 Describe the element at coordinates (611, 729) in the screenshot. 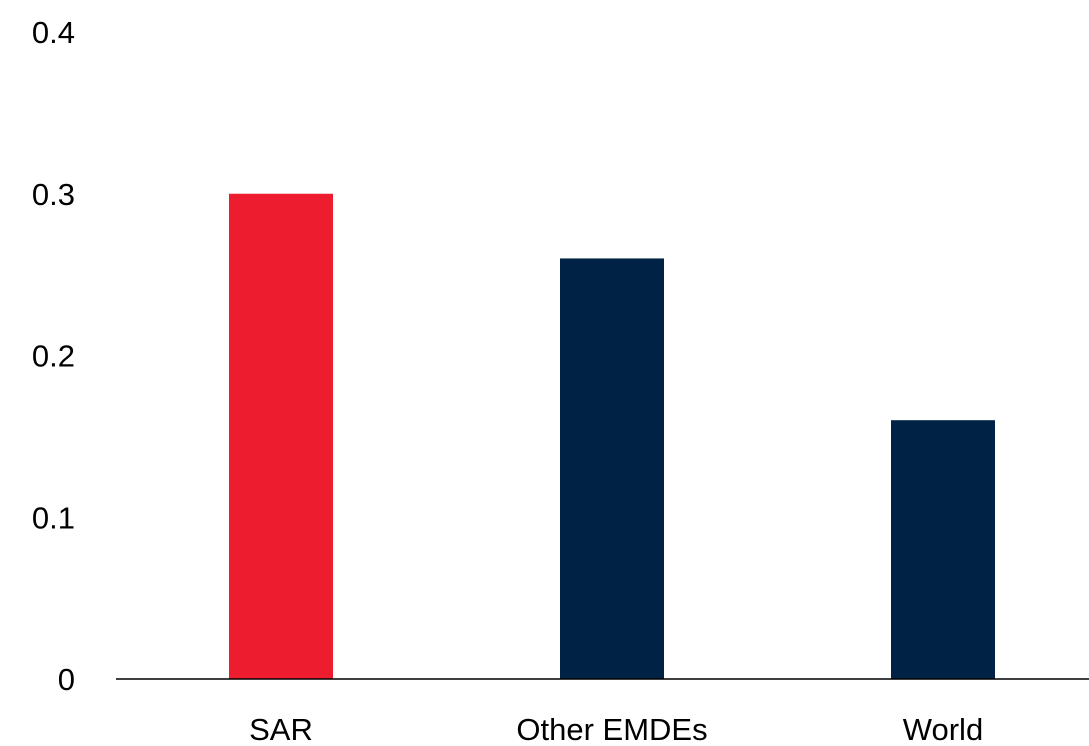

I see `x-category-label: Other EMDEs` at that location.